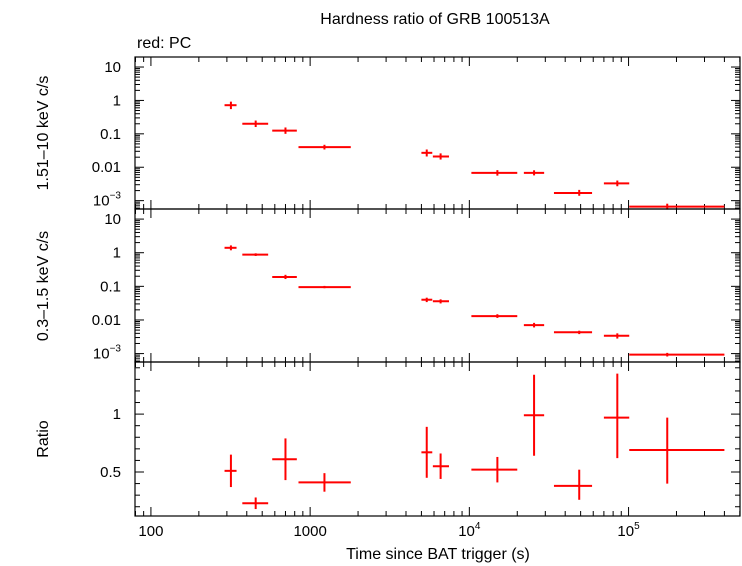 This screenshot has width=742, height=566. What do you see at coordinates (107, 200) in the screenshot?
I see `hard-y-tick-label: 10−3` at bounding box center [107, 200].